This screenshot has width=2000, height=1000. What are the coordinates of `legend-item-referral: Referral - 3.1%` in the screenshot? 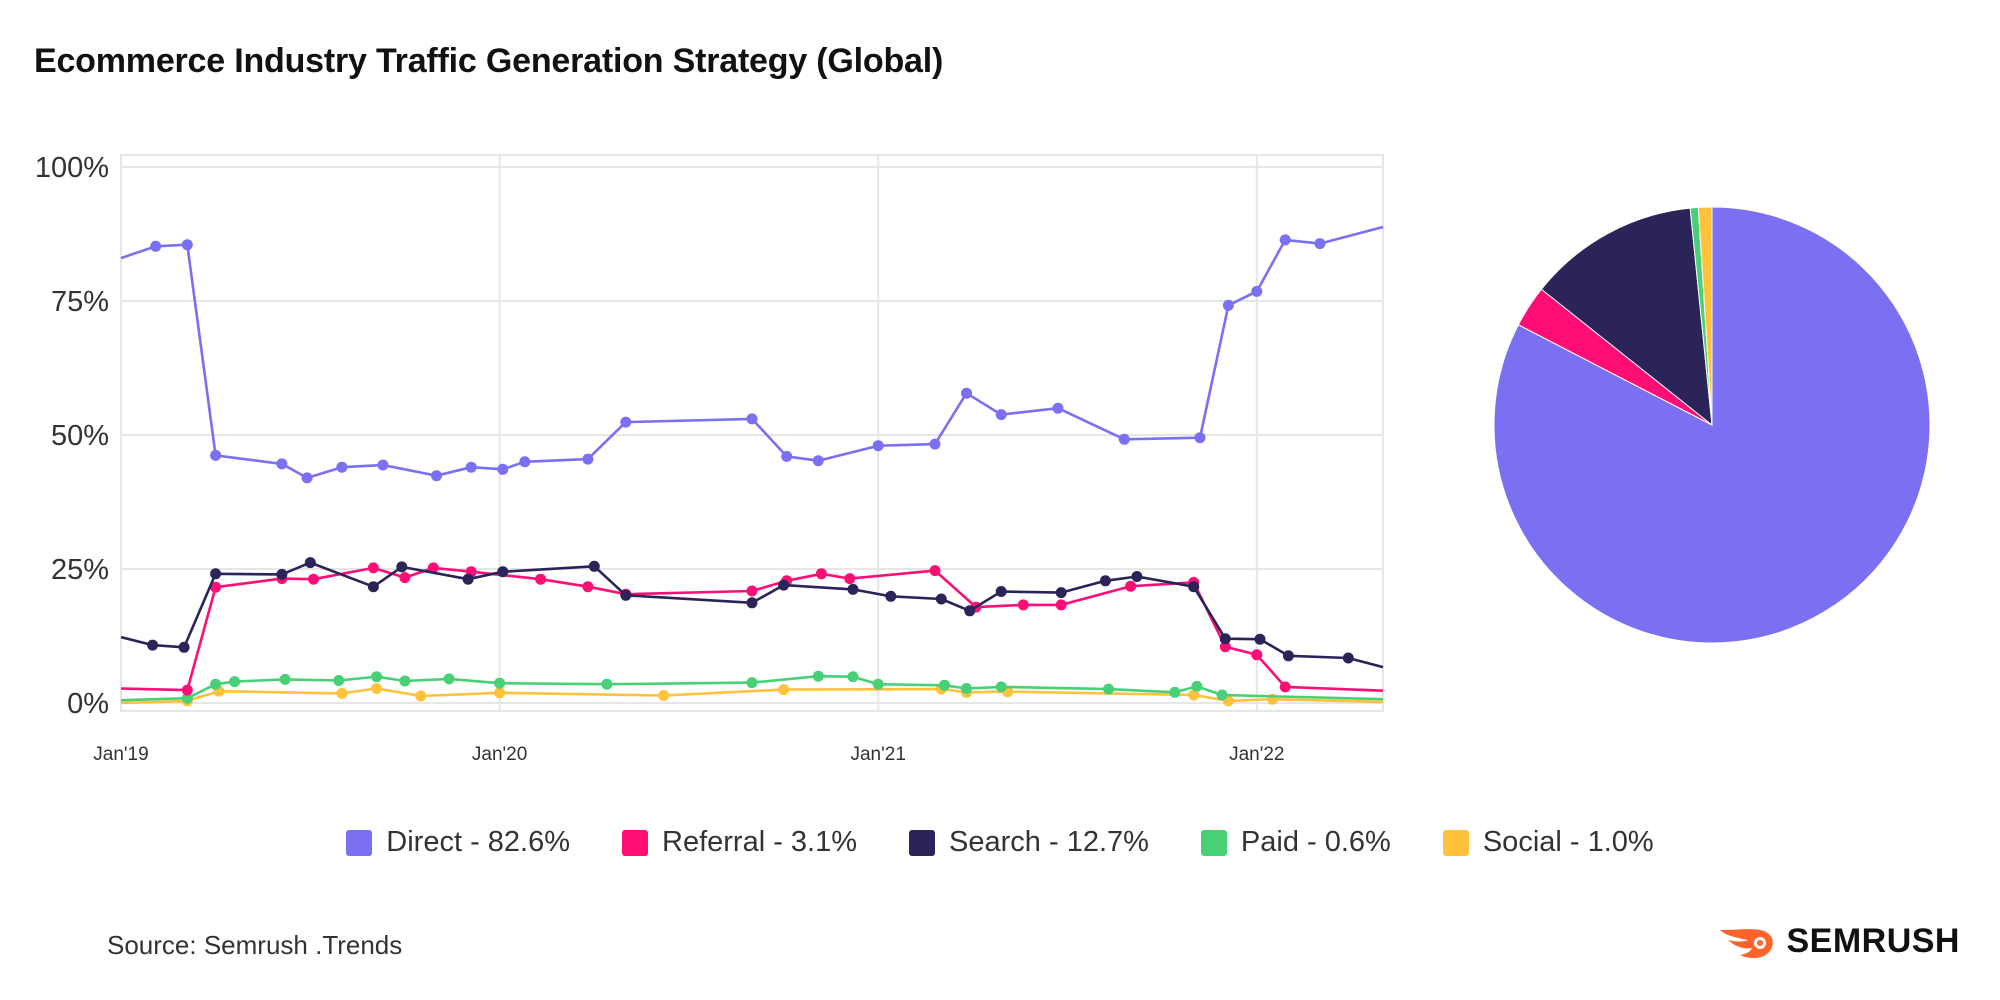 It's located at (739, 842).